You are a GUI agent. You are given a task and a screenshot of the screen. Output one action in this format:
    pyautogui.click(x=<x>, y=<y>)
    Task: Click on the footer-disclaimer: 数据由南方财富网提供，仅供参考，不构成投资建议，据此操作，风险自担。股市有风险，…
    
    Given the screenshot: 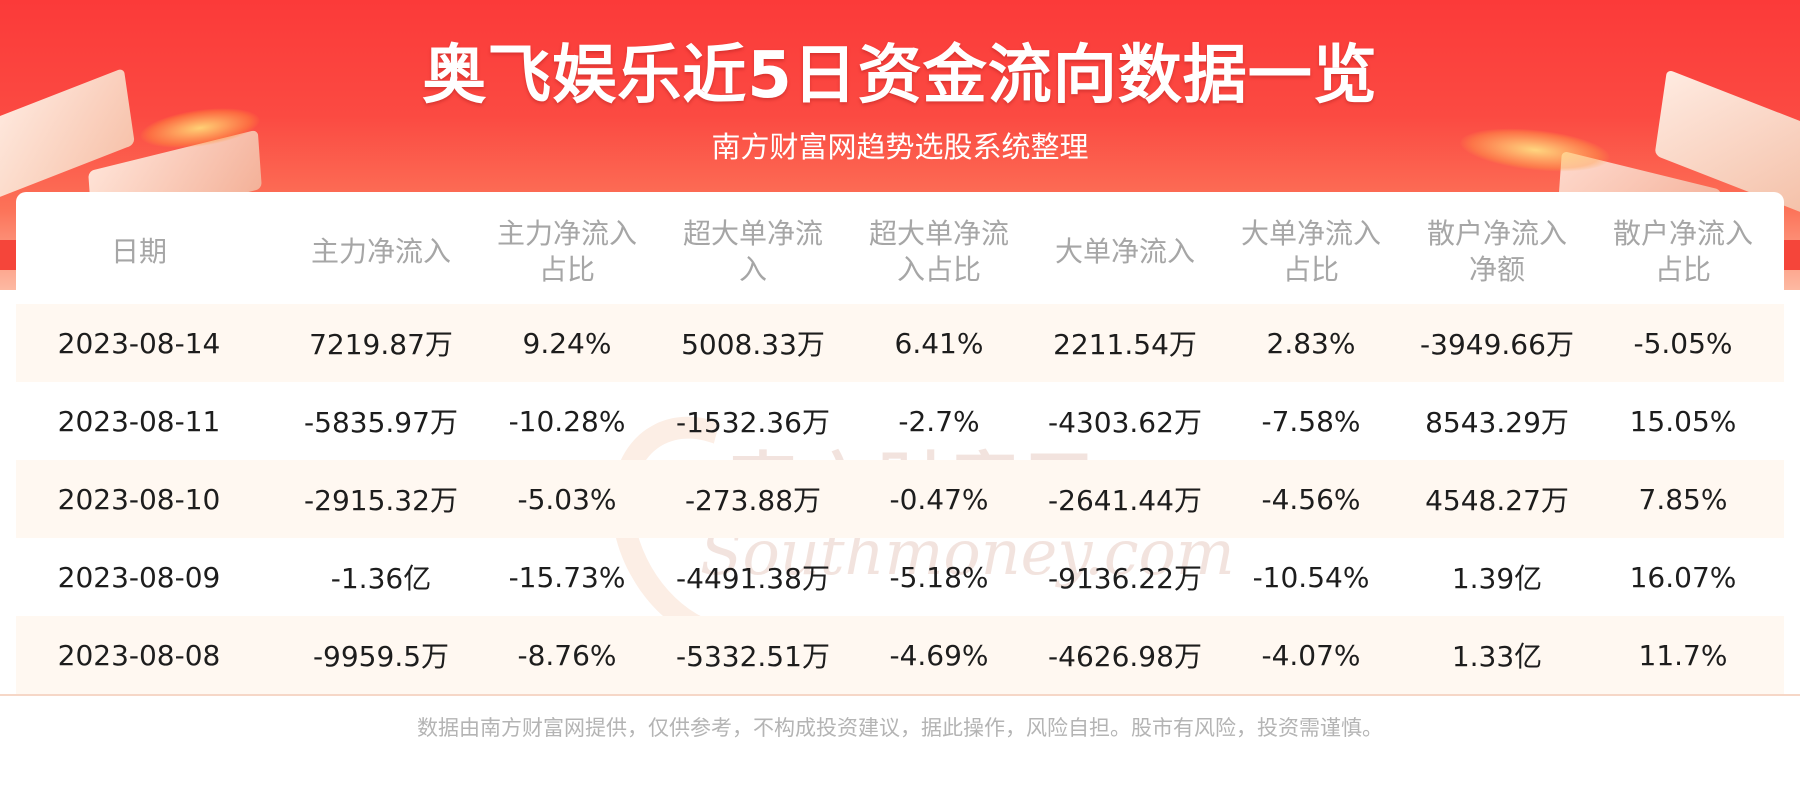 What is the action you would take?
    pyautogui.click(x=900, y=728)
    